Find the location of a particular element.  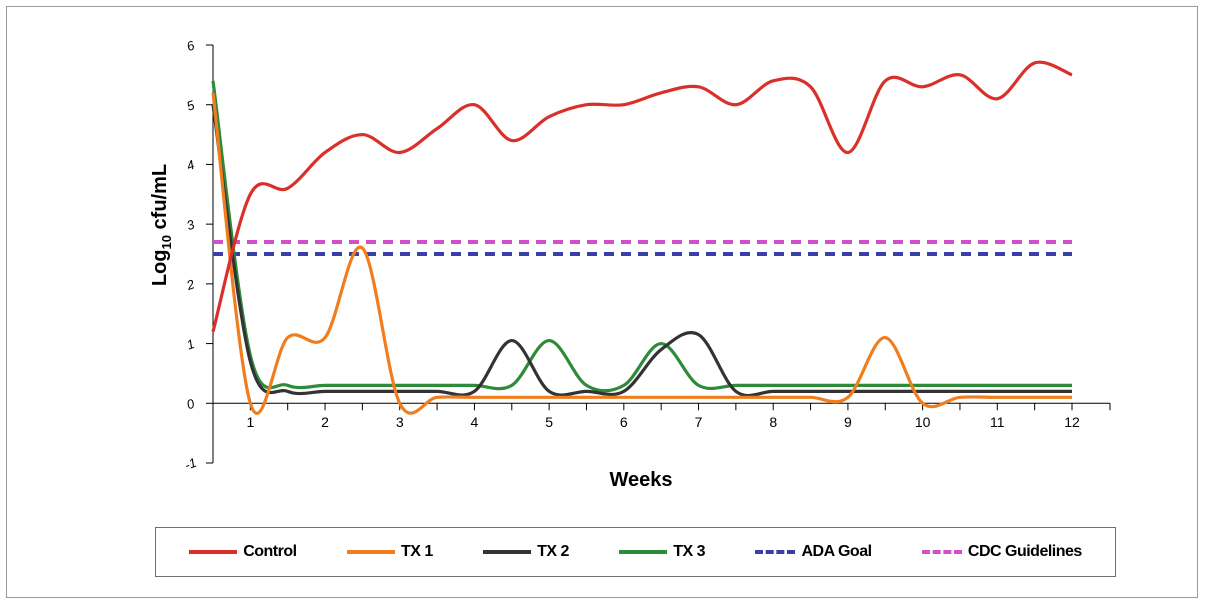

y-axis-title-rest: cfu/mL is located at coordinates (160, 199).